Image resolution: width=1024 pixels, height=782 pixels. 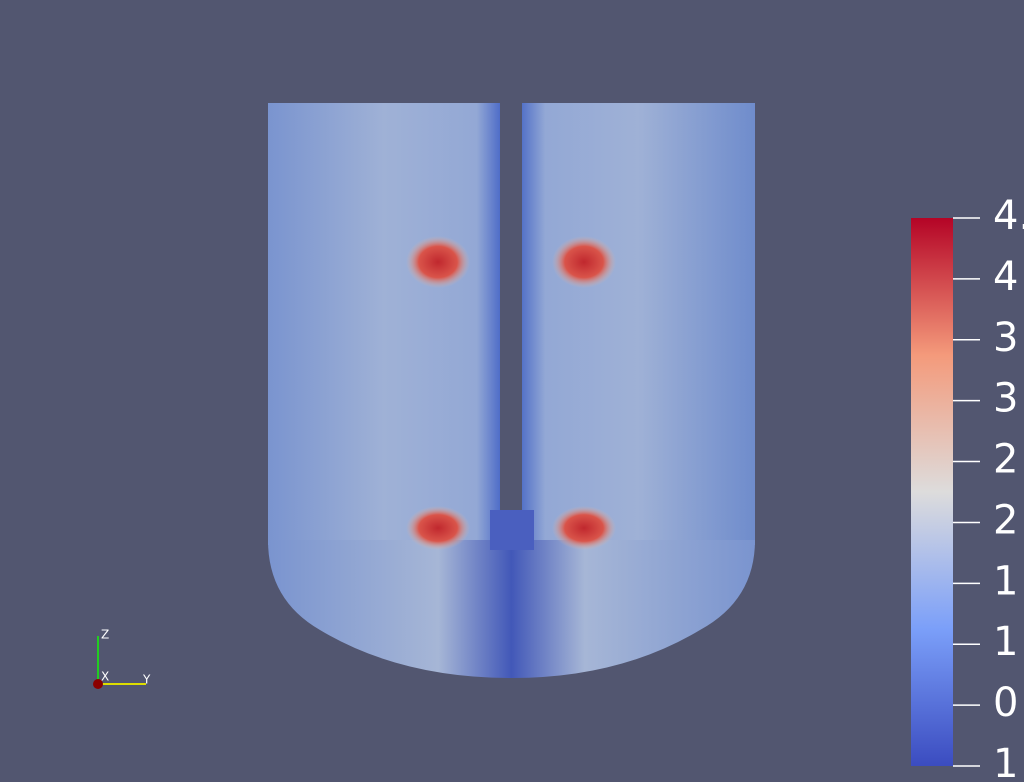 I want to click on colorbar-gradient, so click(x=932, y=492).